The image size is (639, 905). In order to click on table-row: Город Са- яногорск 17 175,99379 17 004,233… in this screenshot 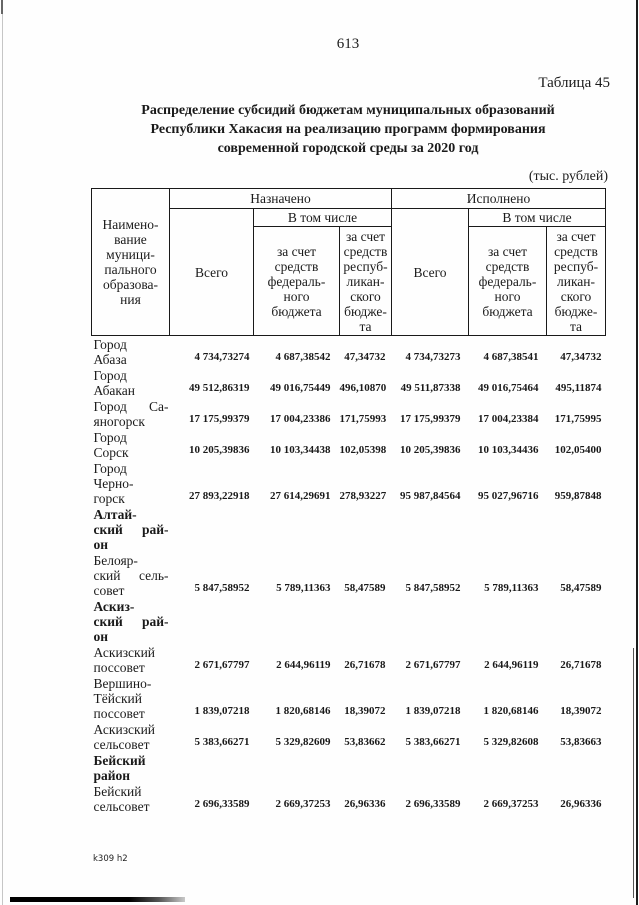, I will do `click(349, 413)`.